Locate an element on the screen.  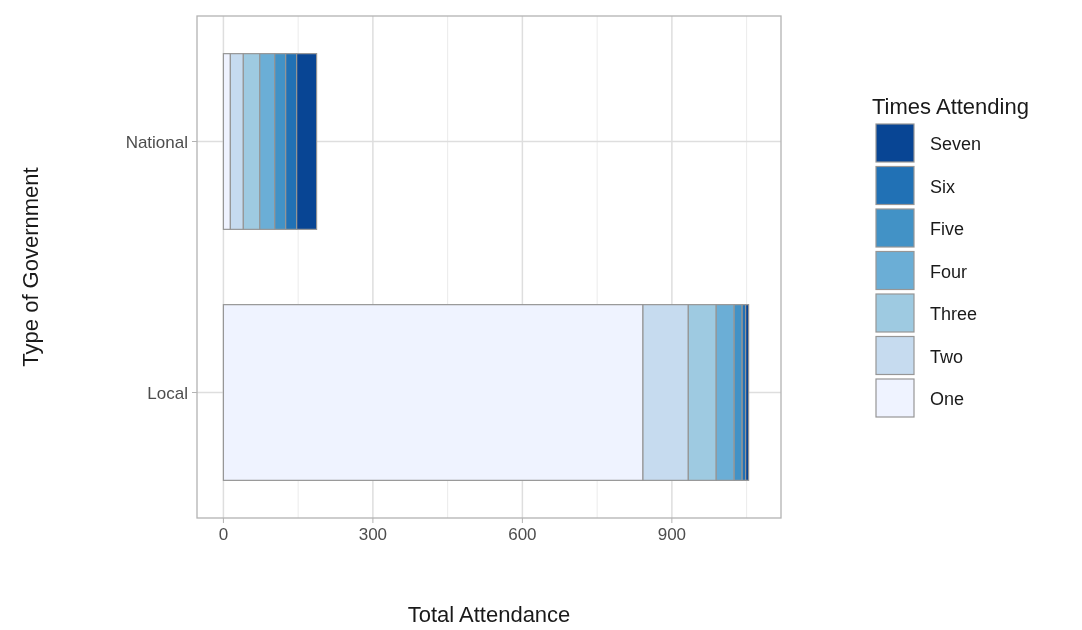
y-axis-title: Type of Government is located at coordinates (30, 267).